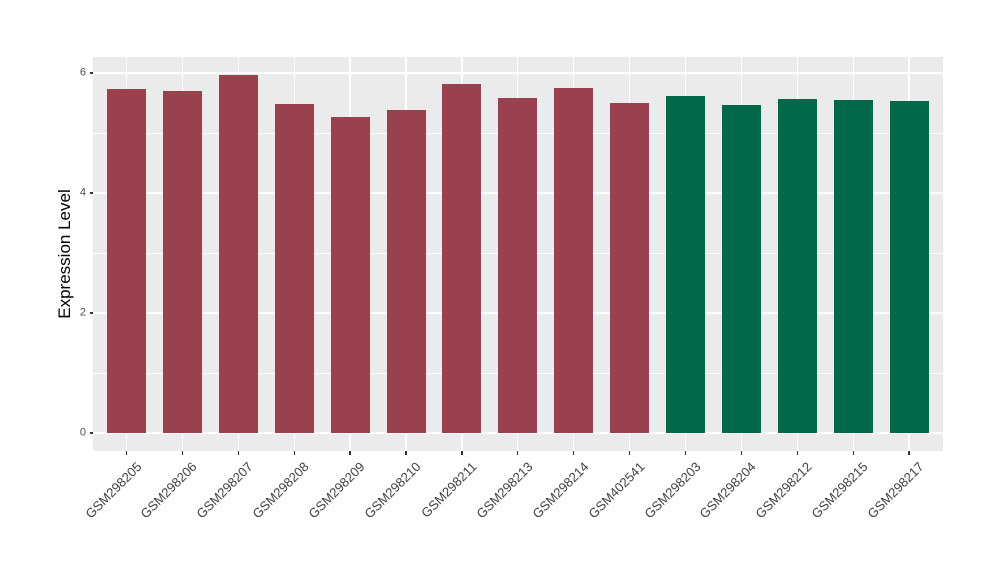  I want to click on x-axis-label: GSM298212, so click(783, 490).